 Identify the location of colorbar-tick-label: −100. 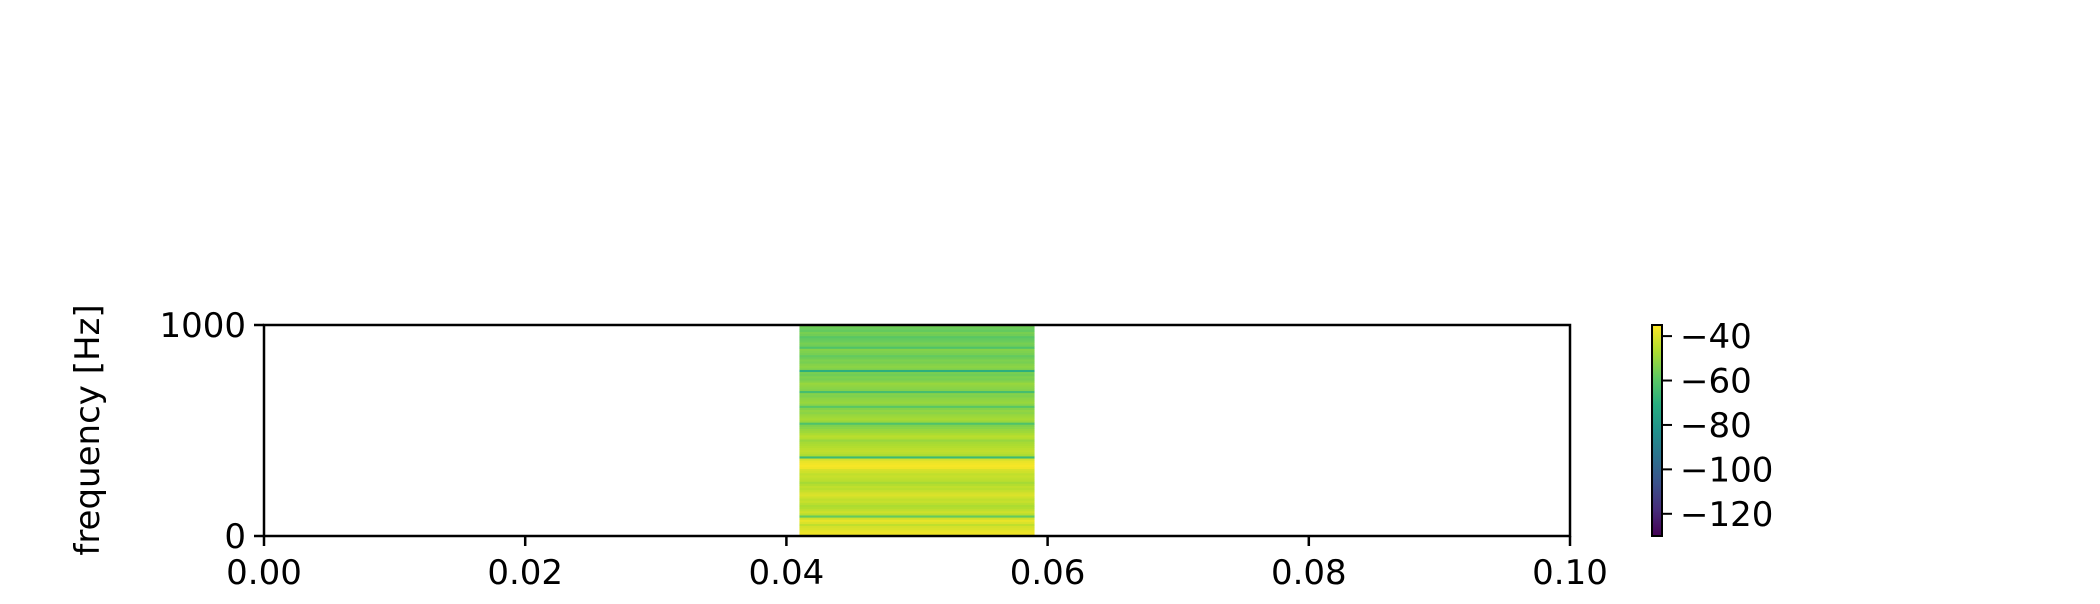
(1726, 470).